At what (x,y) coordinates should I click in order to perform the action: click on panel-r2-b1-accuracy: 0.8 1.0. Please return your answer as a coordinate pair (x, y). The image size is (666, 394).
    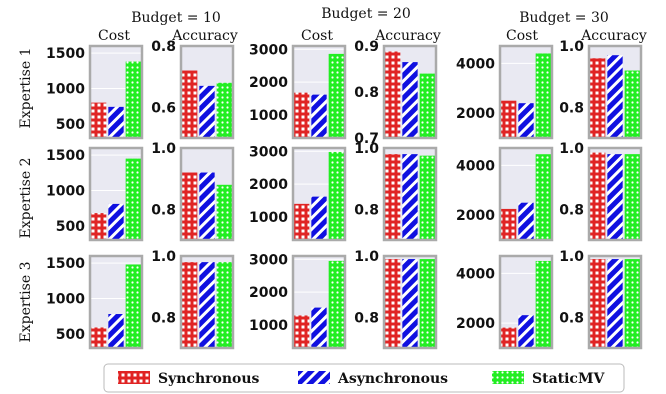
    Looking at the image, I should click on (193, 191).